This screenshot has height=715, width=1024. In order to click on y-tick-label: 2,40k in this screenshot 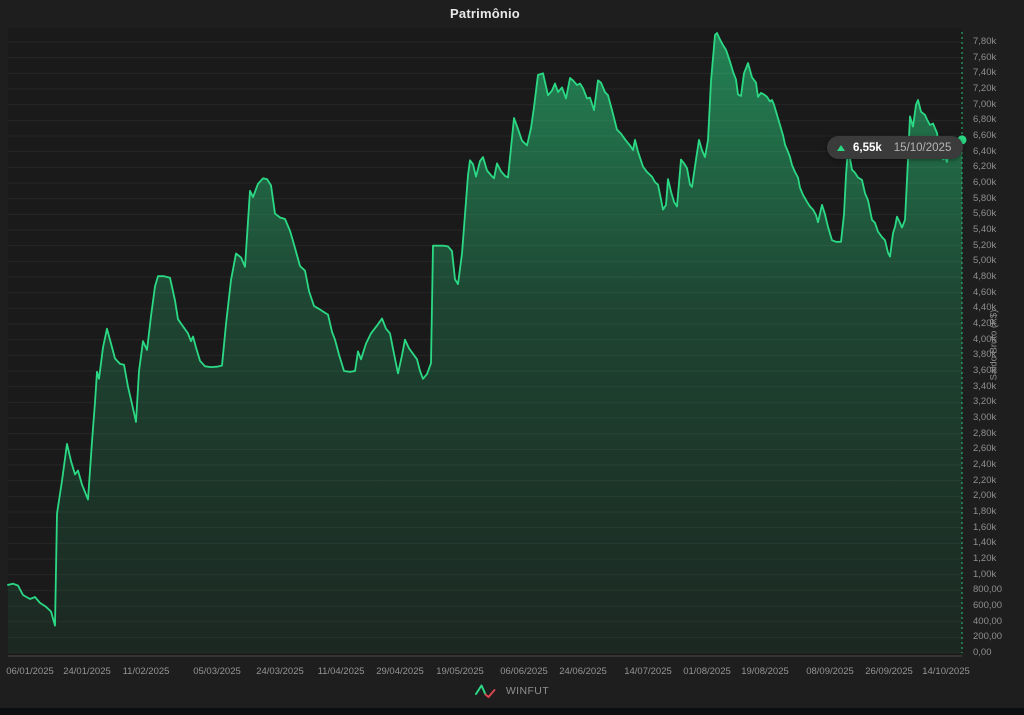, I will do `click(985, 464)`.